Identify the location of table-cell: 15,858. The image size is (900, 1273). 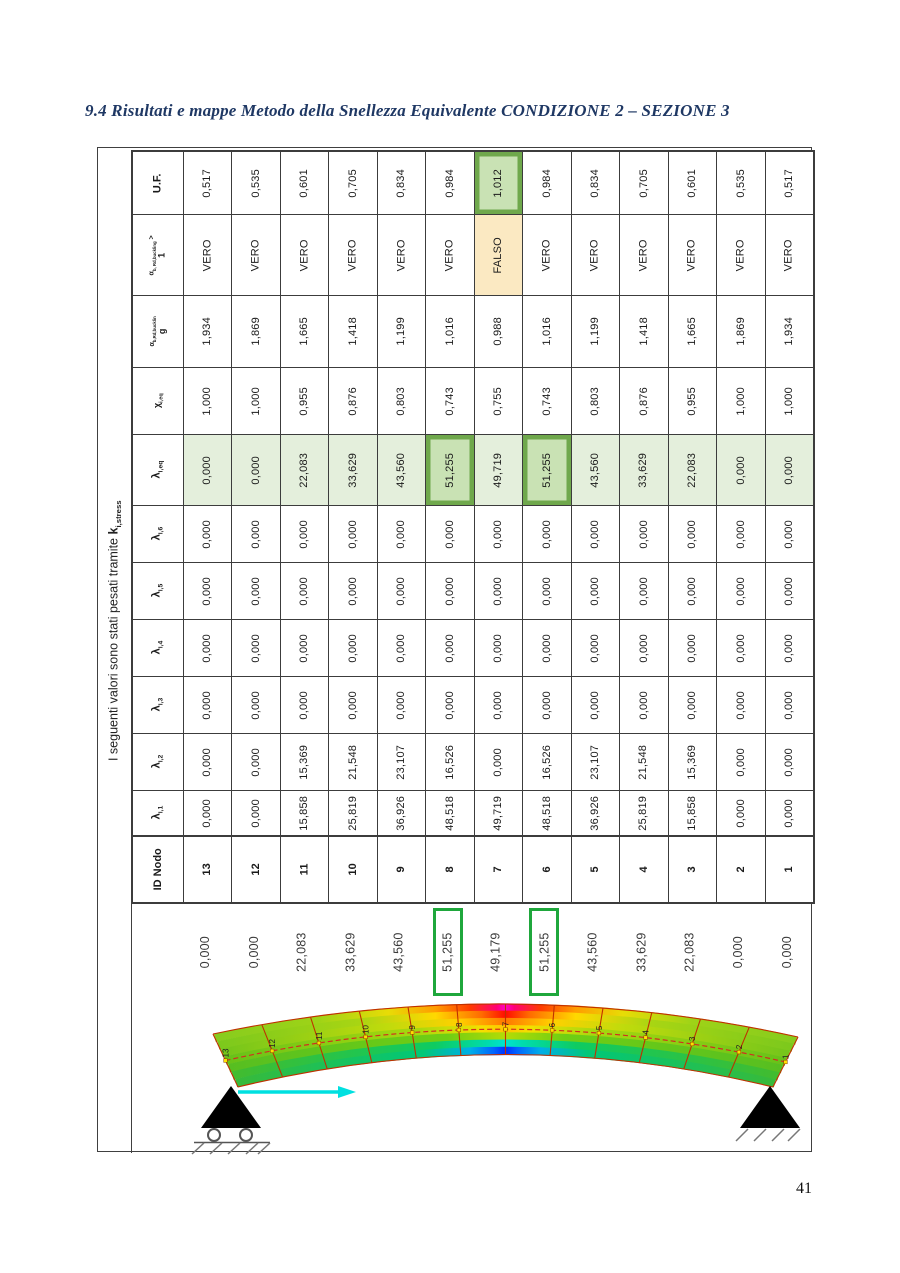
(692, 812).